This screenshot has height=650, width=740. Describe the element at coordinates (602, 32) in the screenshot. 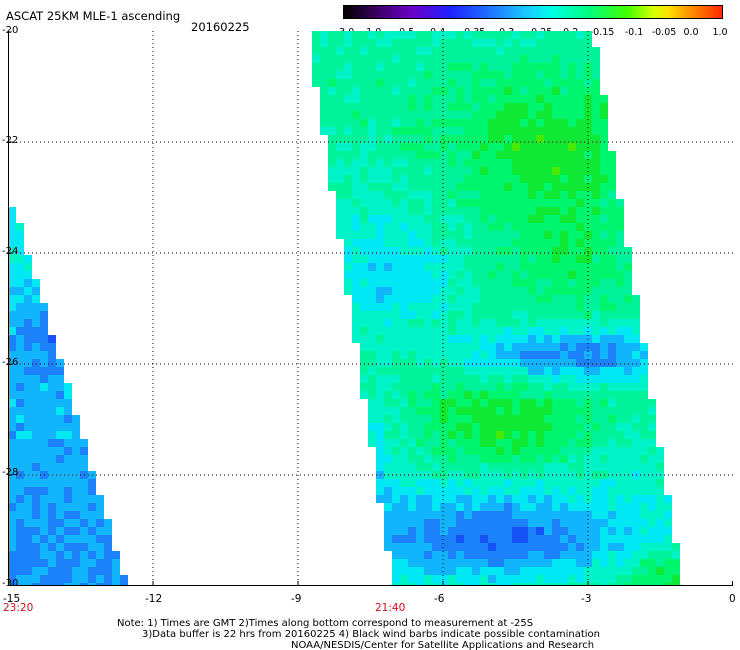

I see `colorbar-label: -0.15` at that location.